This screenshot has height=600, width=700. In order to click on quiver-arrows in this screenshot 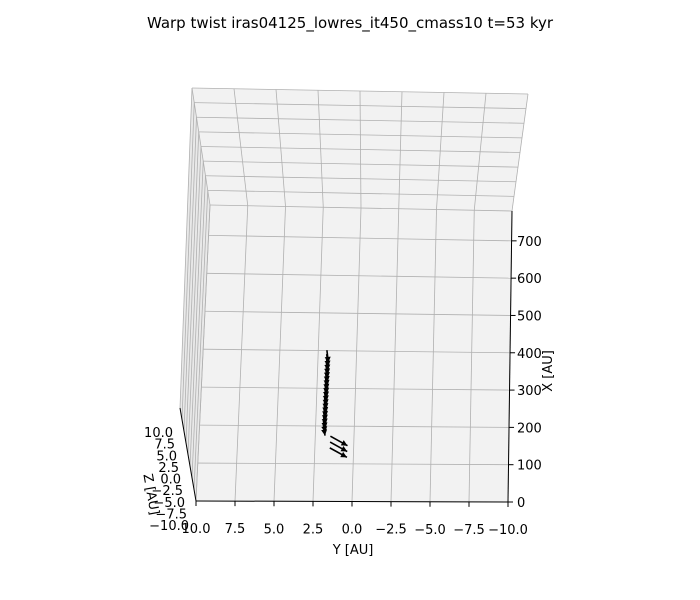, I will do `click(334, 404)`.